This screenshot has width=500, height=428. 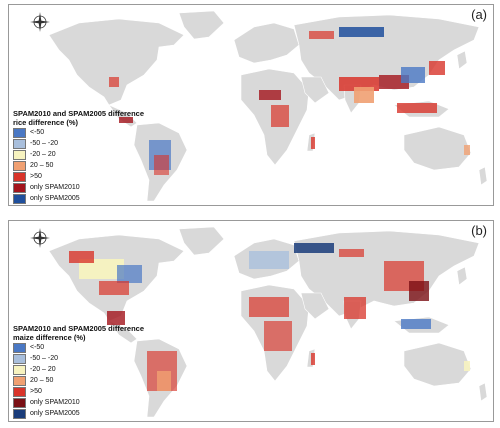 I want to click on europe, so click(x=266, y=43).